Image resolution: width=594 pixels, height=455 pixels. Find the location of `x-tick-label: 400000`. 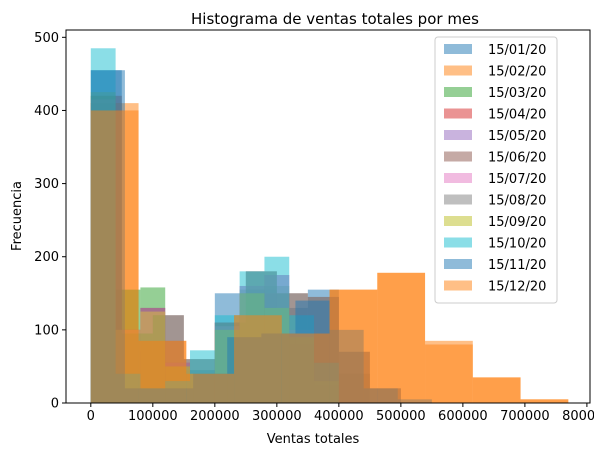

x-tick-label: 400000 is located at coordinates (339, 416).